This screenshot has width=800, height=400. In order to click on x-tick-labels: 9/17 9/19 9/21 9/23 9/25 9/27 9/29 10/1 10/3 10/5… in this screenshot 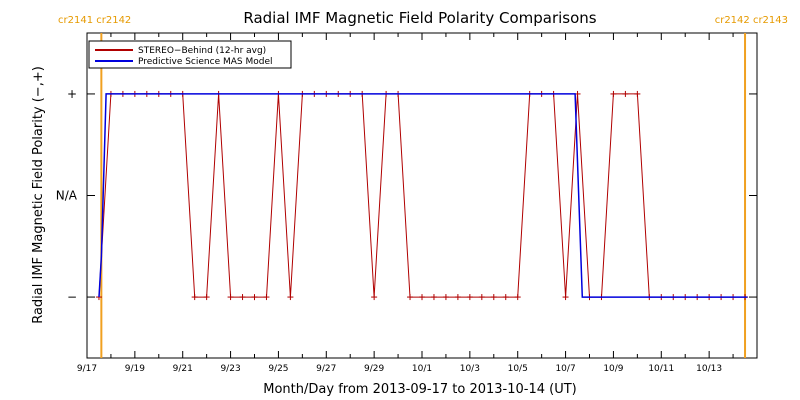, I will do `click(399, 369)`.